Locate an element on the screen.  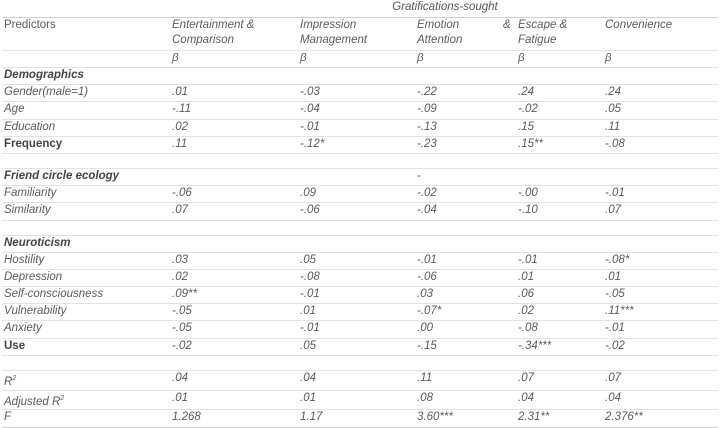
table-row: Depression .02 -.08 -.06 .01 .01 is located at coordinates (360, 277).